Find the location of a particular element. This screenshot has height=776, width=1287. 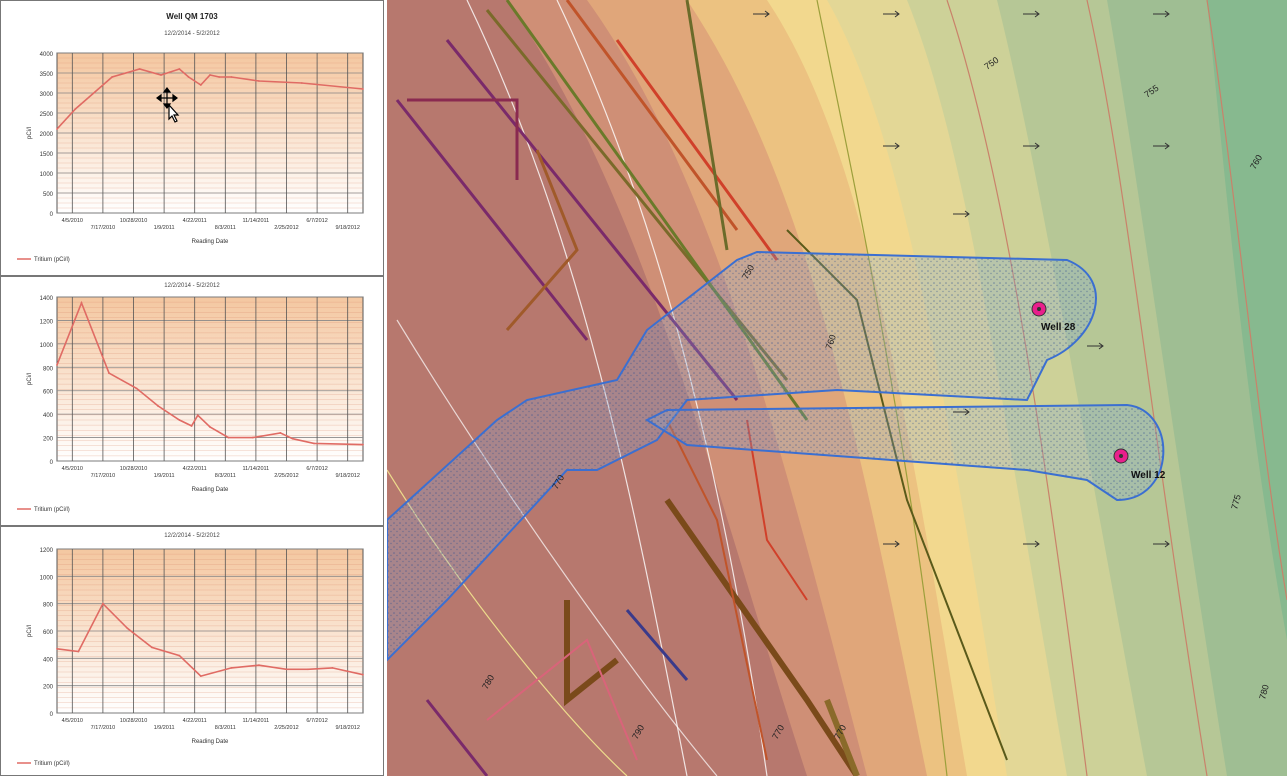

contour-label: 780 is located at coordinates (1264, 691).